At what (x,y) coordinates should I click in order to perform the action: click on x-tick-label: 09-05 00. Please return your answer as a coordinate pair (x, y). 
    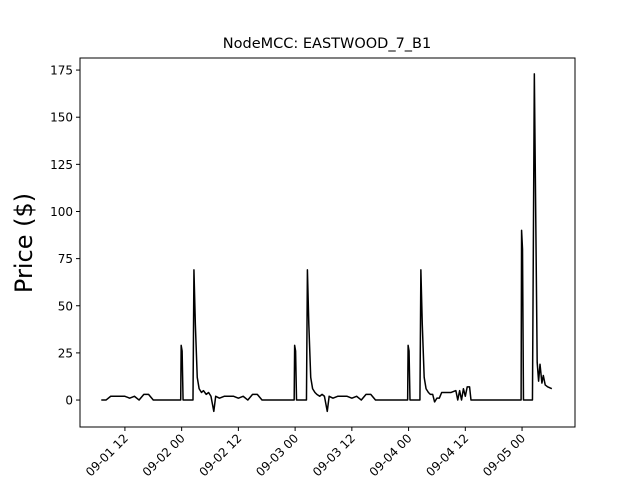
    Looking at the image, I should click on (504, 455).